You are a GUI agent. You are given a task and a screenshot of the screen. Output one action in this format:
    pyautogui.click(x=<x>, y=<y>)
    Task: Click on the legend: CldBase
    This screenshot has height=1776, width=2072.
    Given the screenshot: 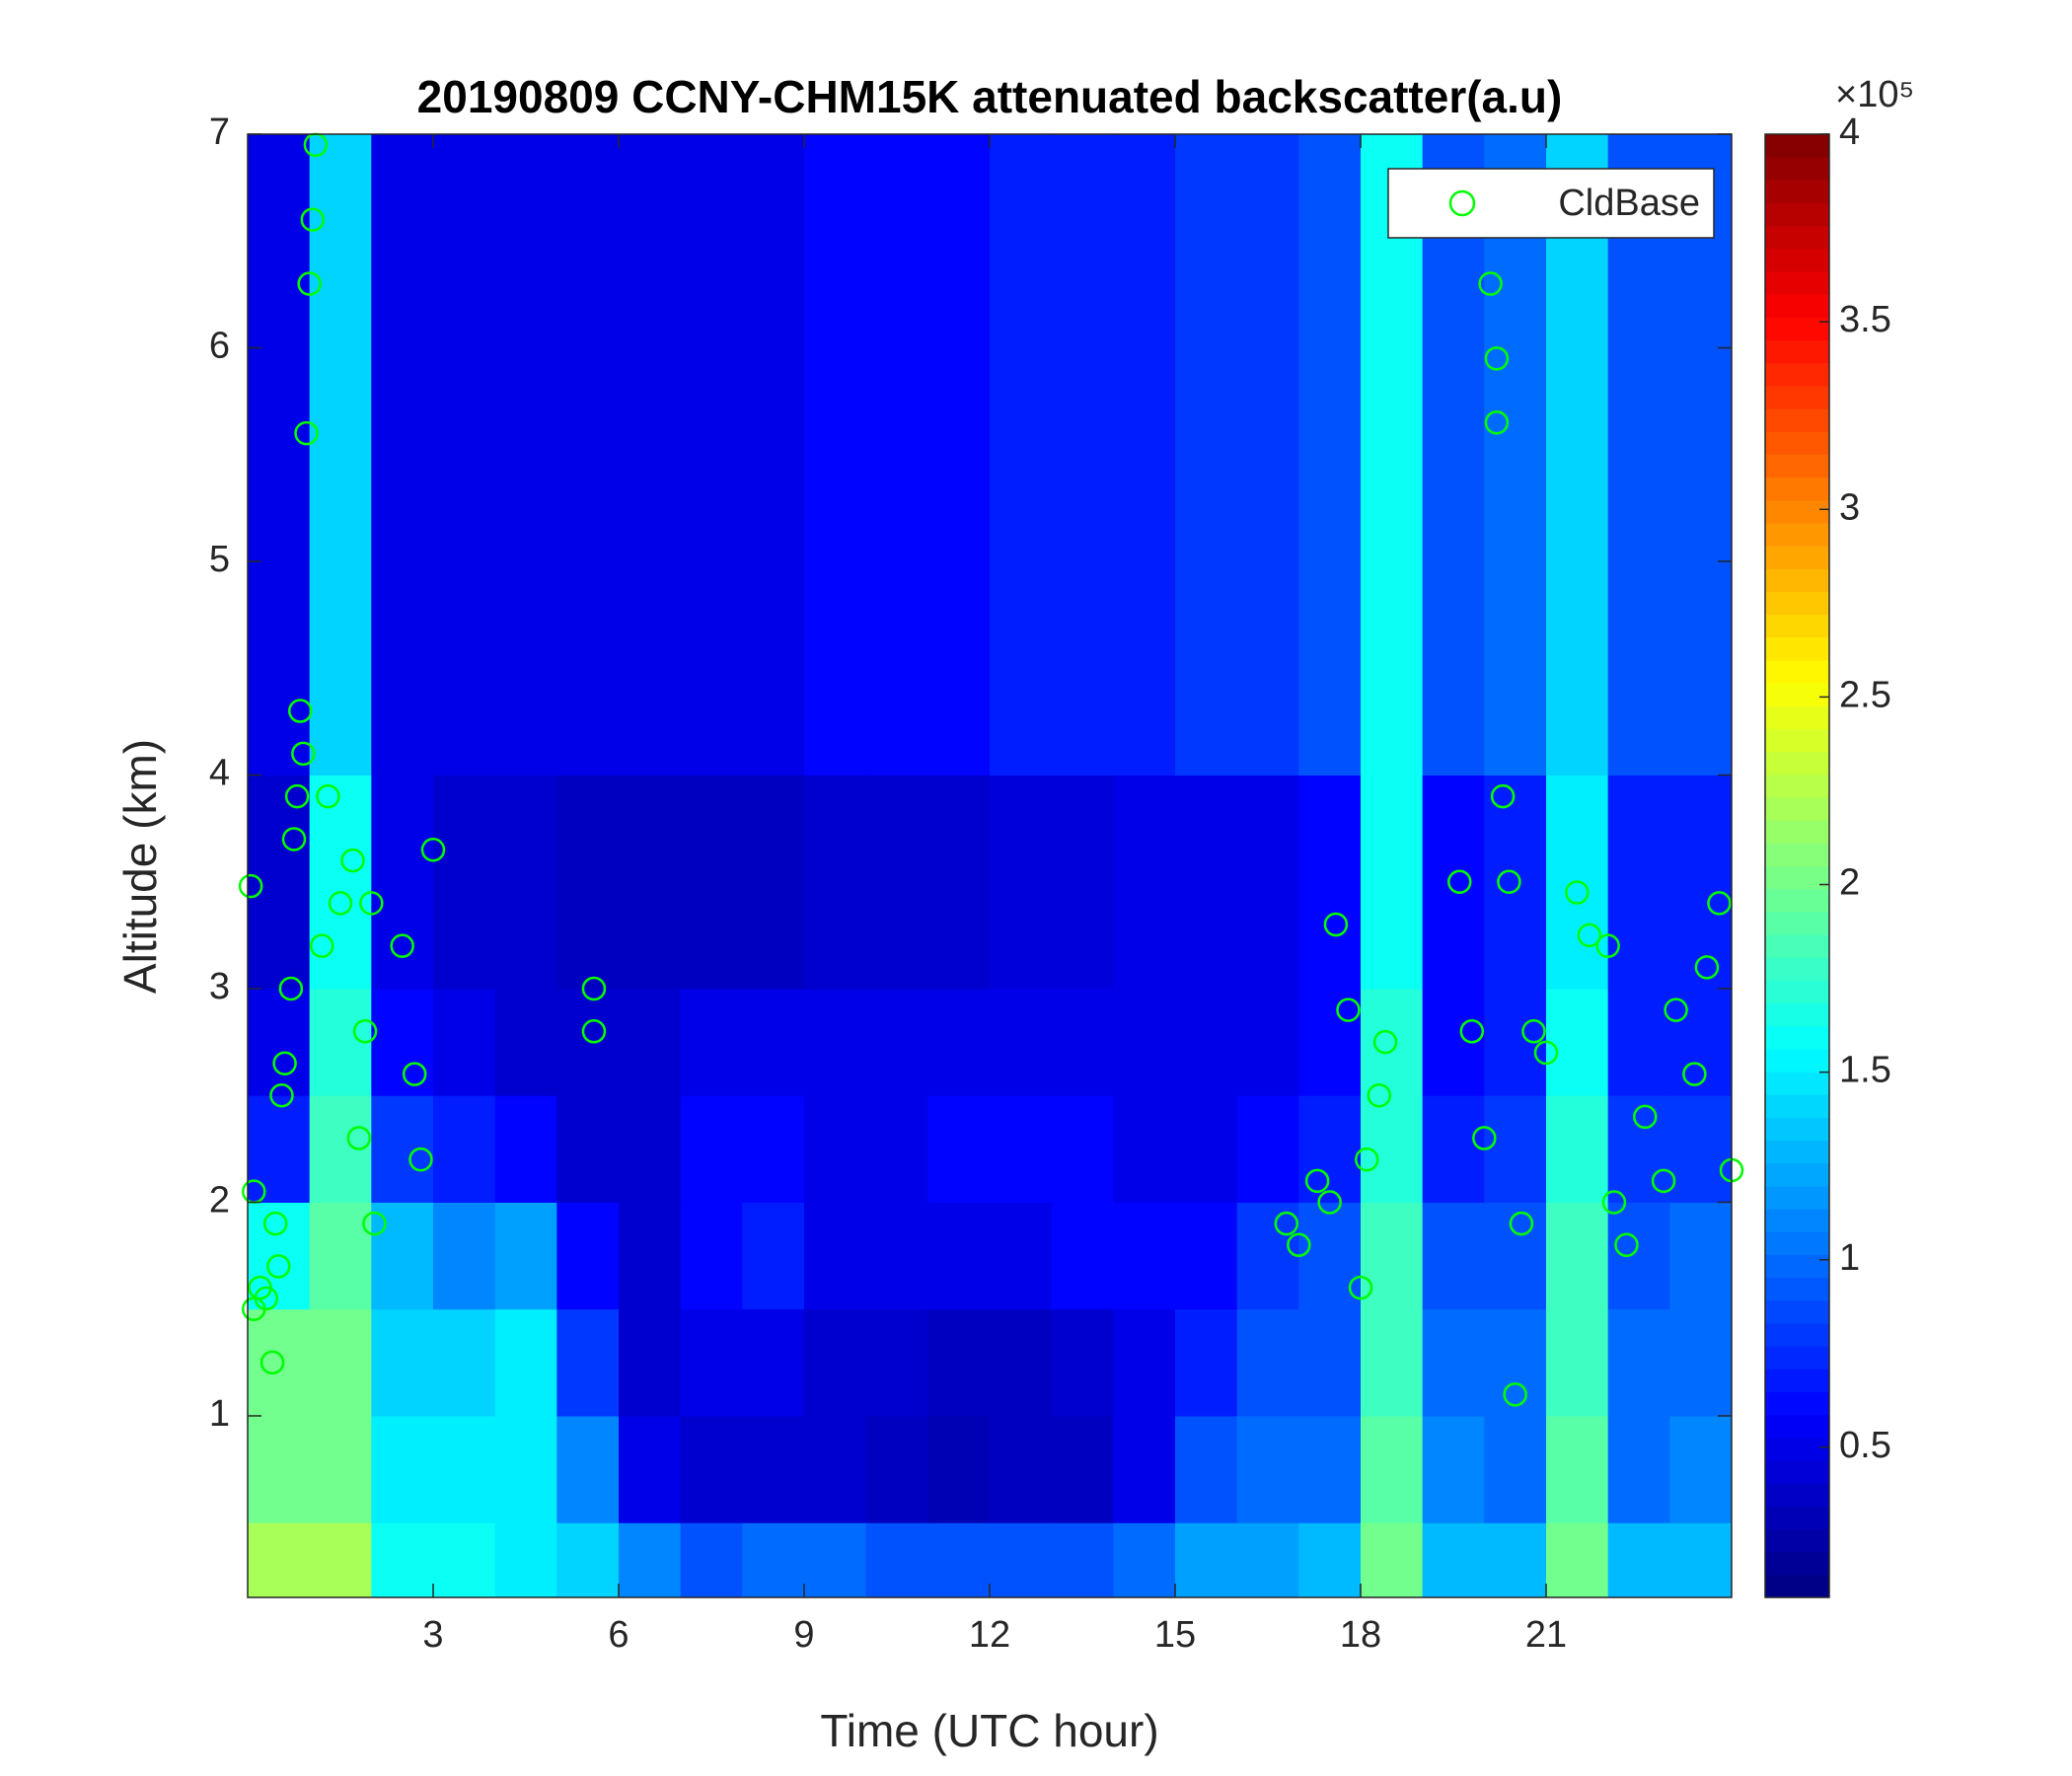 What is the action you would take?
    pyautogui.click(x=1551, y=204)
    